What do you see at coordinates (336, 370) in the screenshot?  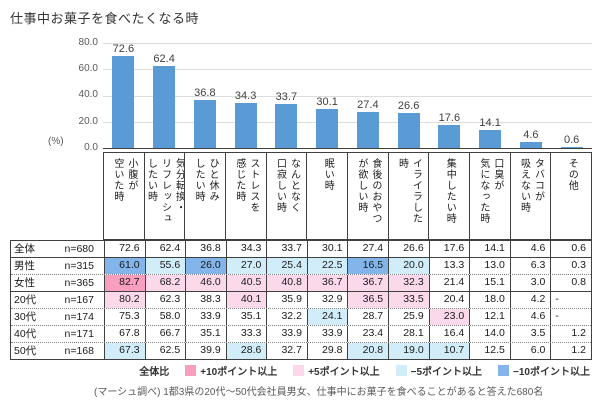 I see `legend-item-plus5: +5ポイント以上` at bounding box center [336, 370].